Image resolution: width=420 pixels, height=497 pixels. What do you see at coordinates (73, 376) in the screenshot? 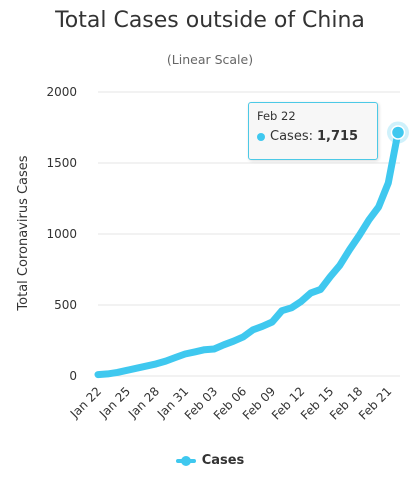
I see `y-tick-label: 0` at bounding box center [73, 376].